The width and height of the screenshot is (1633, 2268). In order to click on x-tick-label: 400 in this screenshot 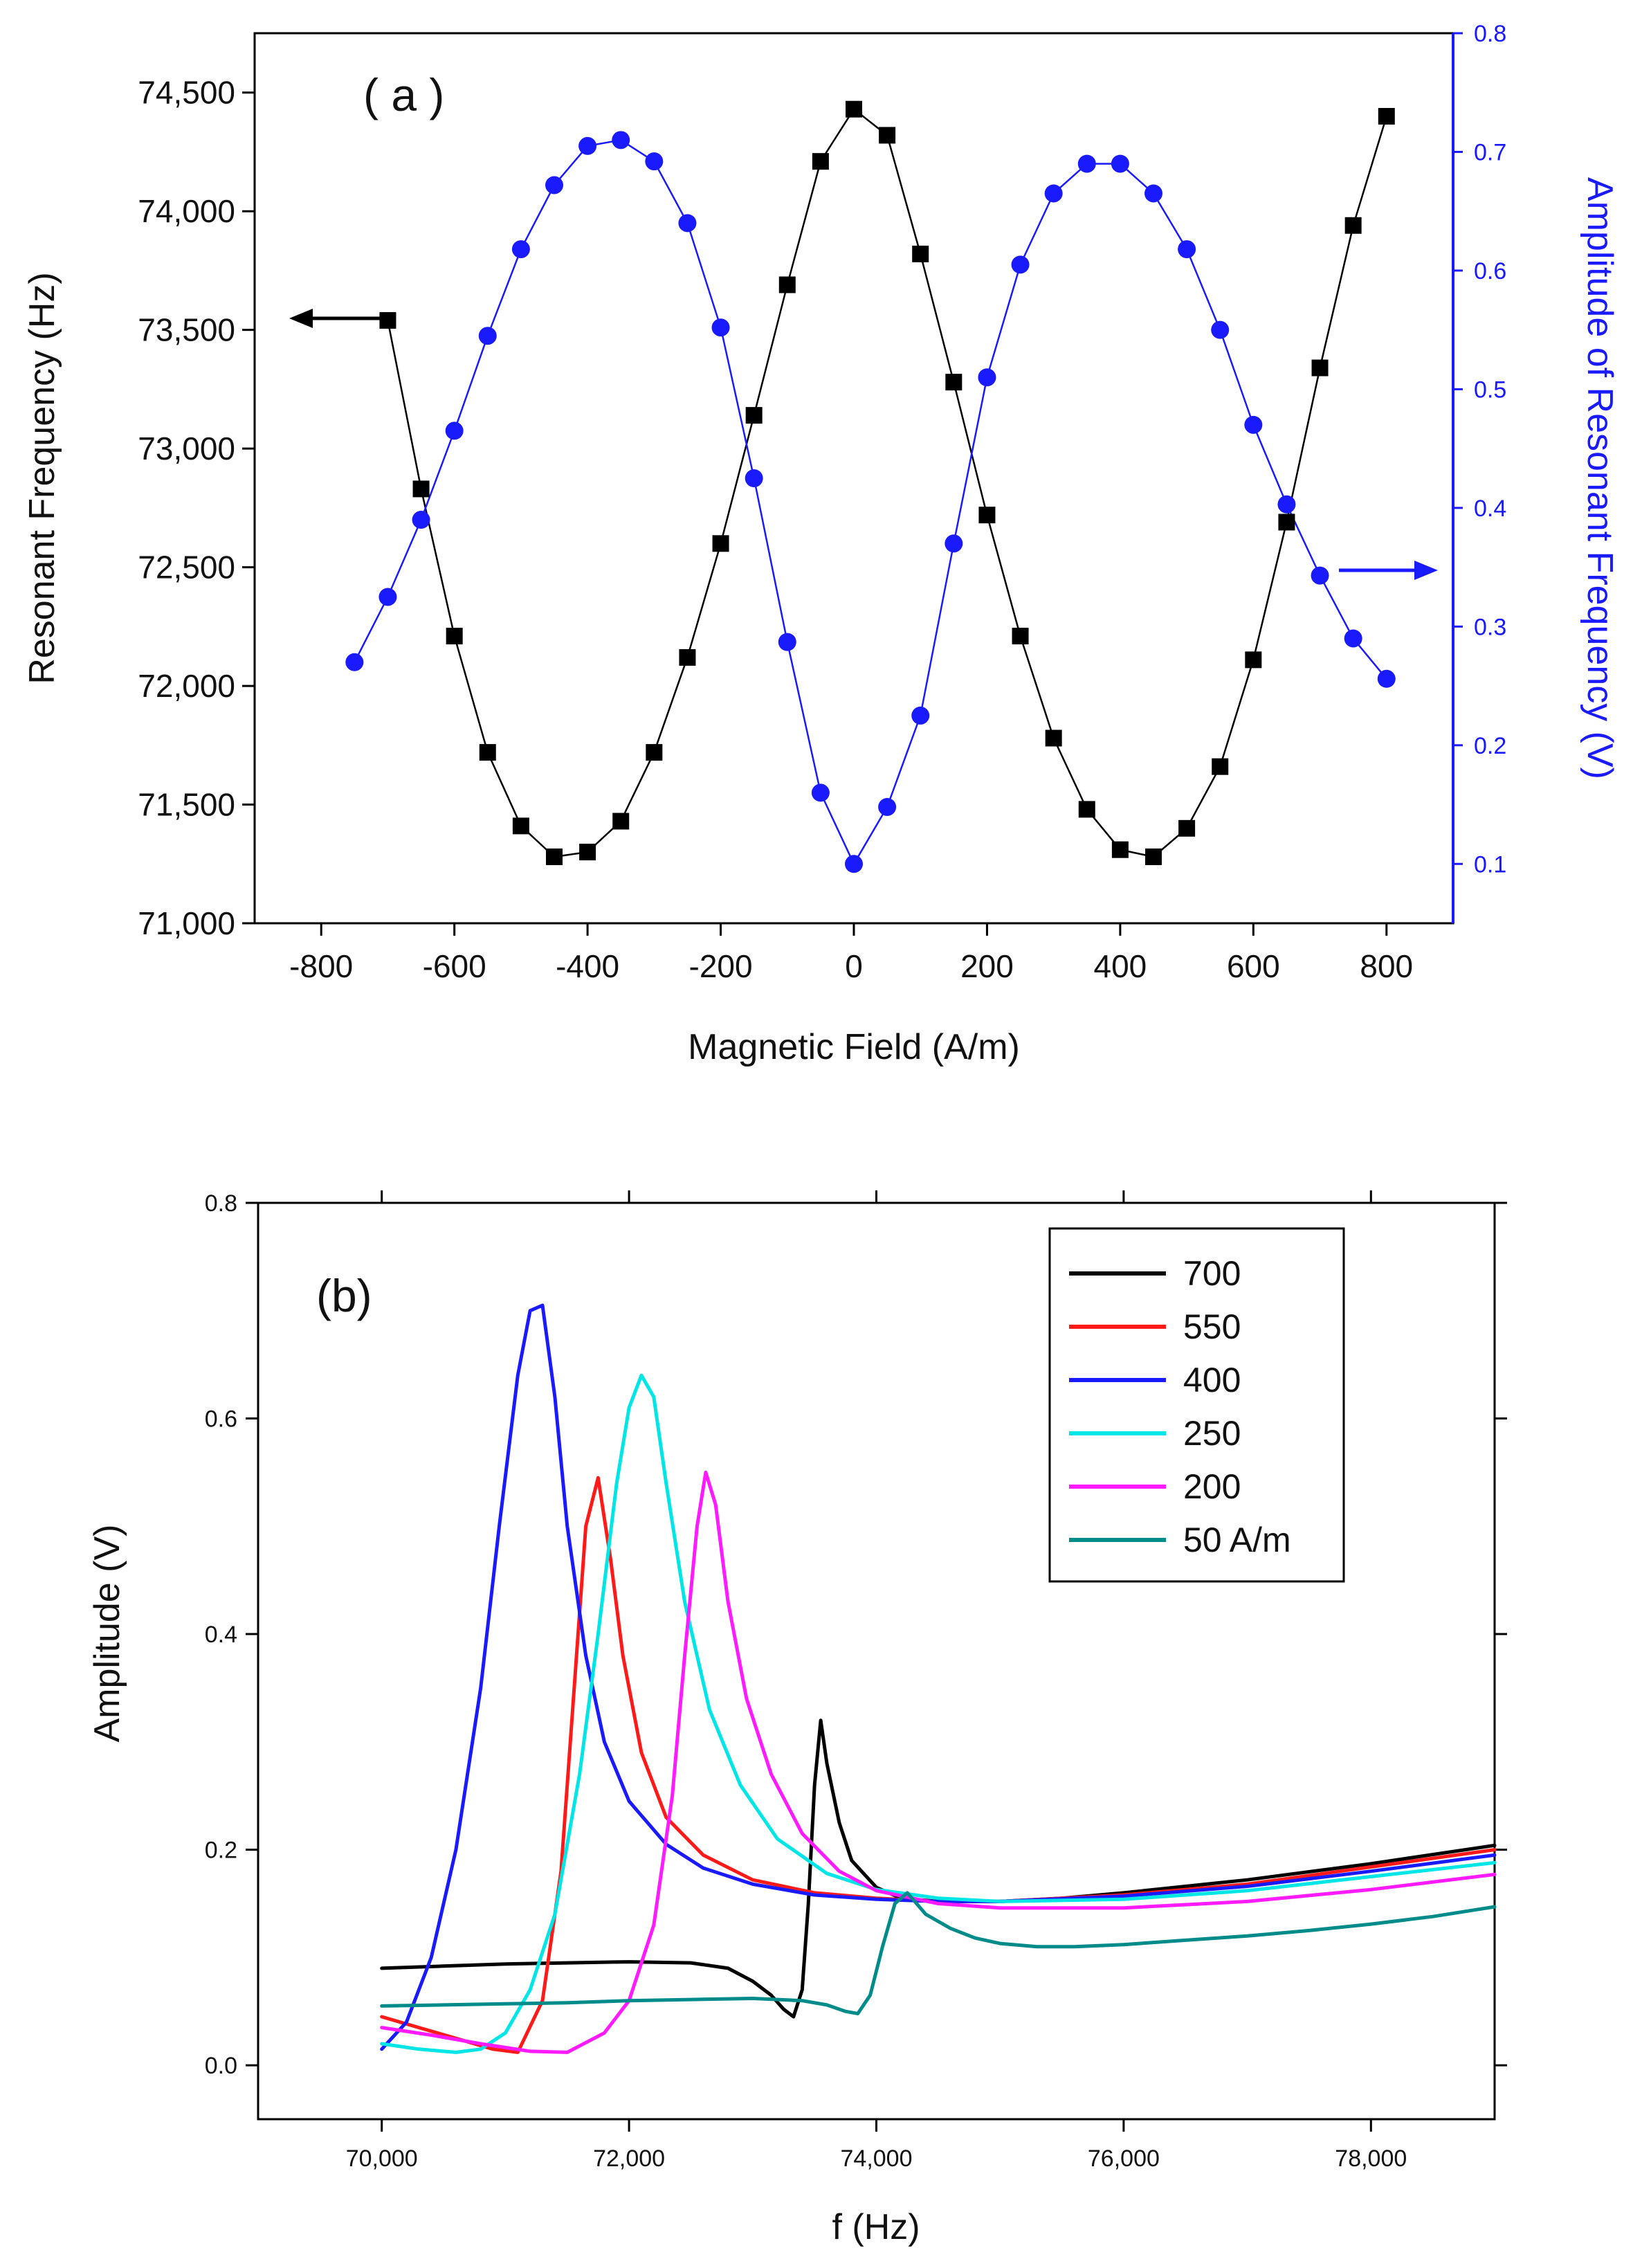, I will do `click(1120, 966)`.